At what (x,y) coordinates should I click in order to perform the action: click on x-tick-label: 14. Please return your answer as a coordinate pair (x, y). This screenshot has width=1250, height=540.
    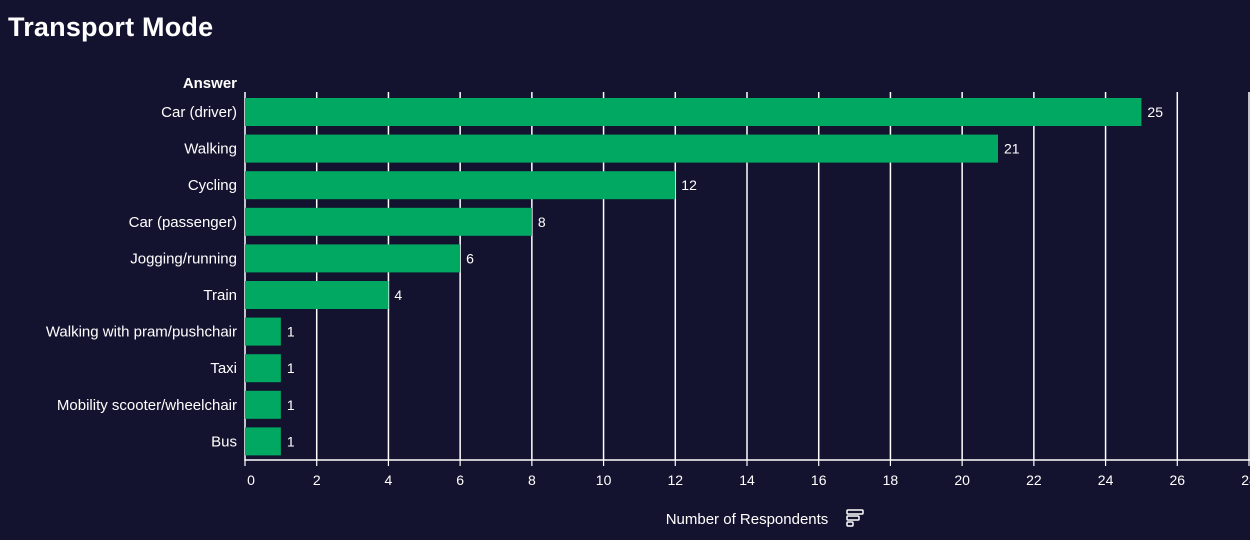
    Looking at the image, I should click on (747, 480).